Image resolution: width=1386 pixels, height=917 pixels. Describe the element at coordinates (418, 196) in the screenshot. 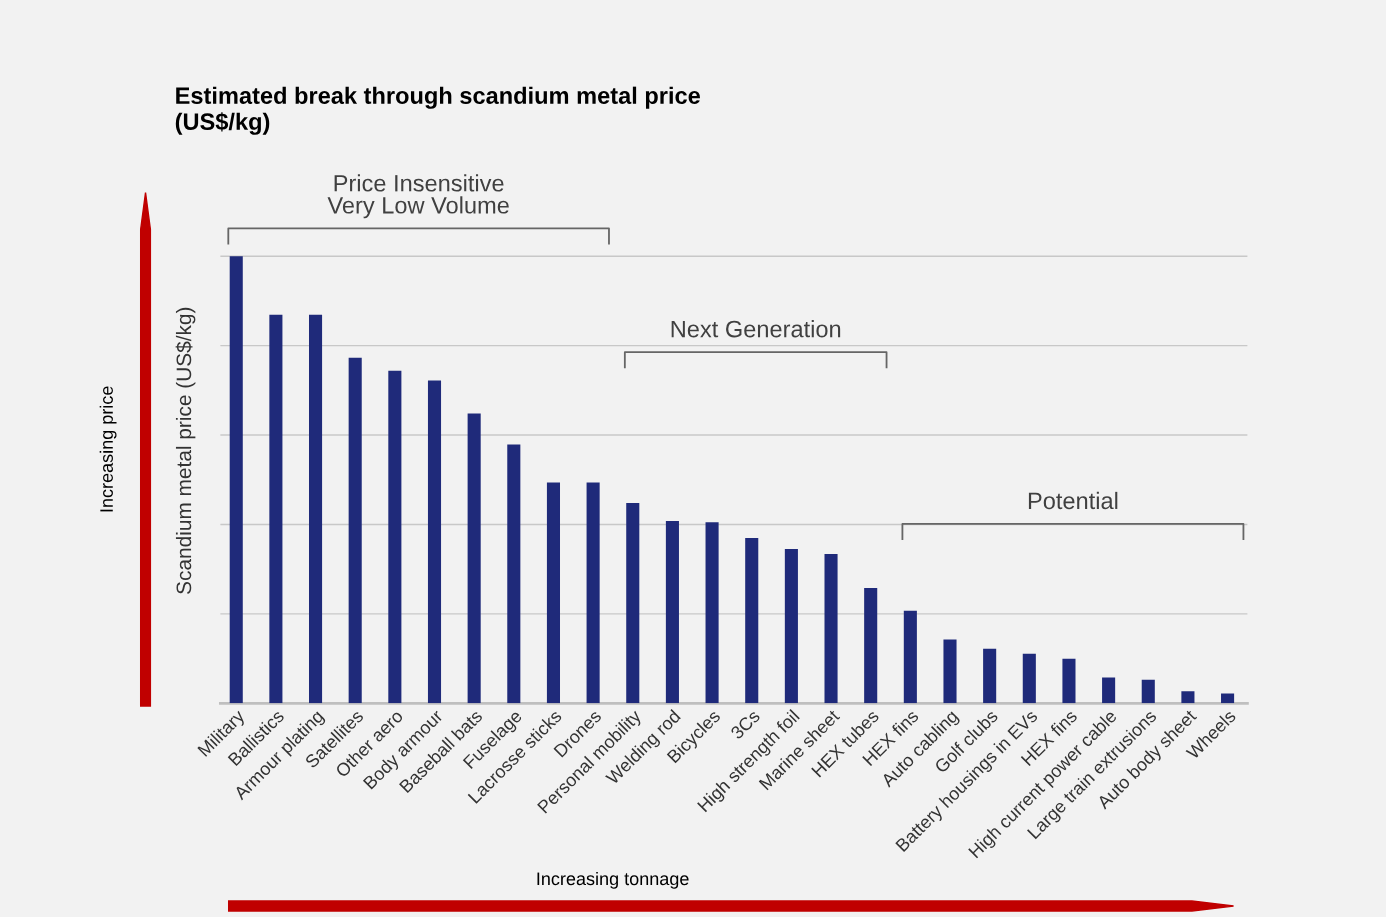

I see `text: Price Insensitive Very Low Volume` at that location.